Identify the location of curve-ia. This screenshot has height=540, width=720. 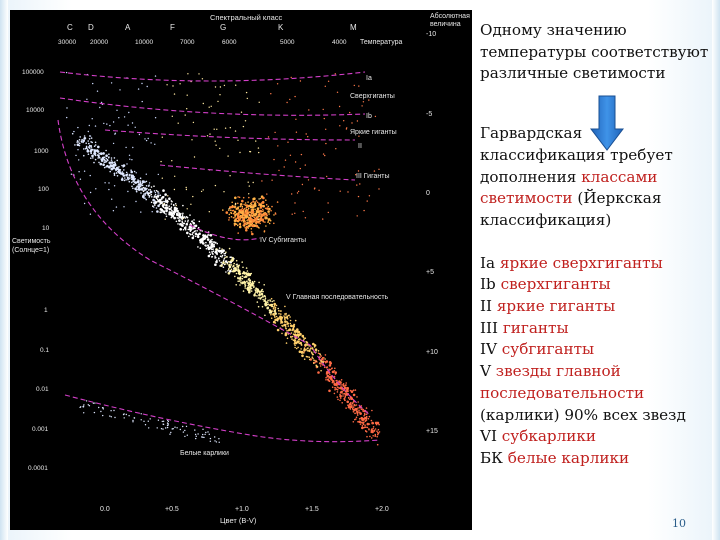
(212, 76).